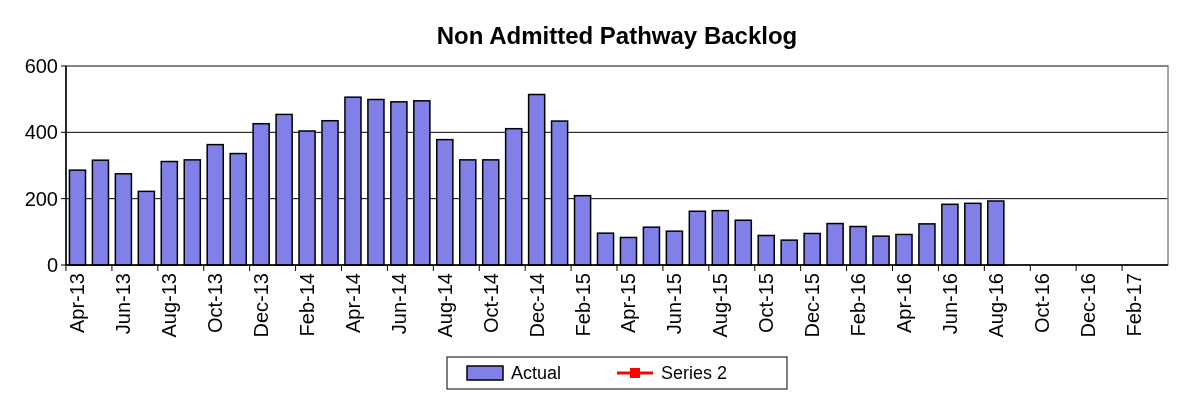 The image size is (1200, 403). I want to click on x-tick-label: Aug-14, so click(444, 305).